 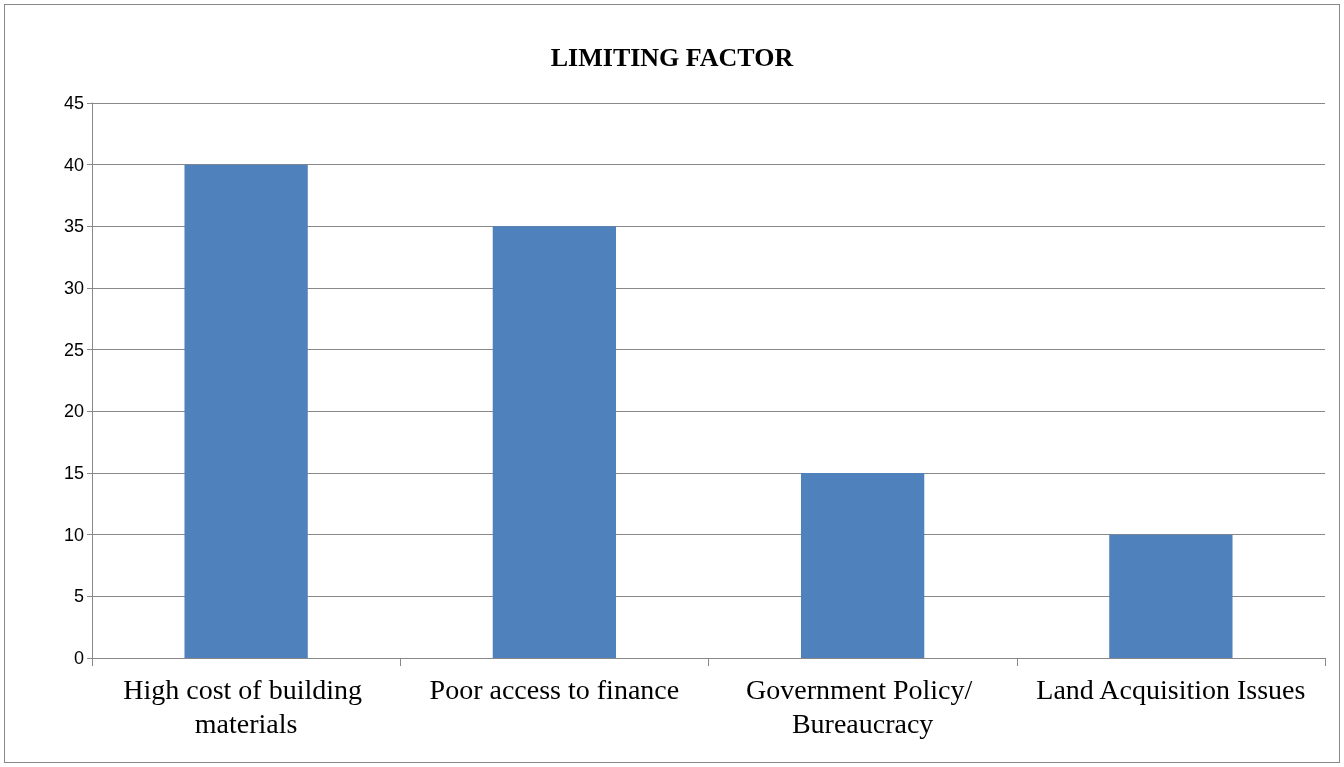 What do you see at coordinates (73, 473) in the screenshot?
I see `y-tick-label: 15` at bounding box center [73, 473].